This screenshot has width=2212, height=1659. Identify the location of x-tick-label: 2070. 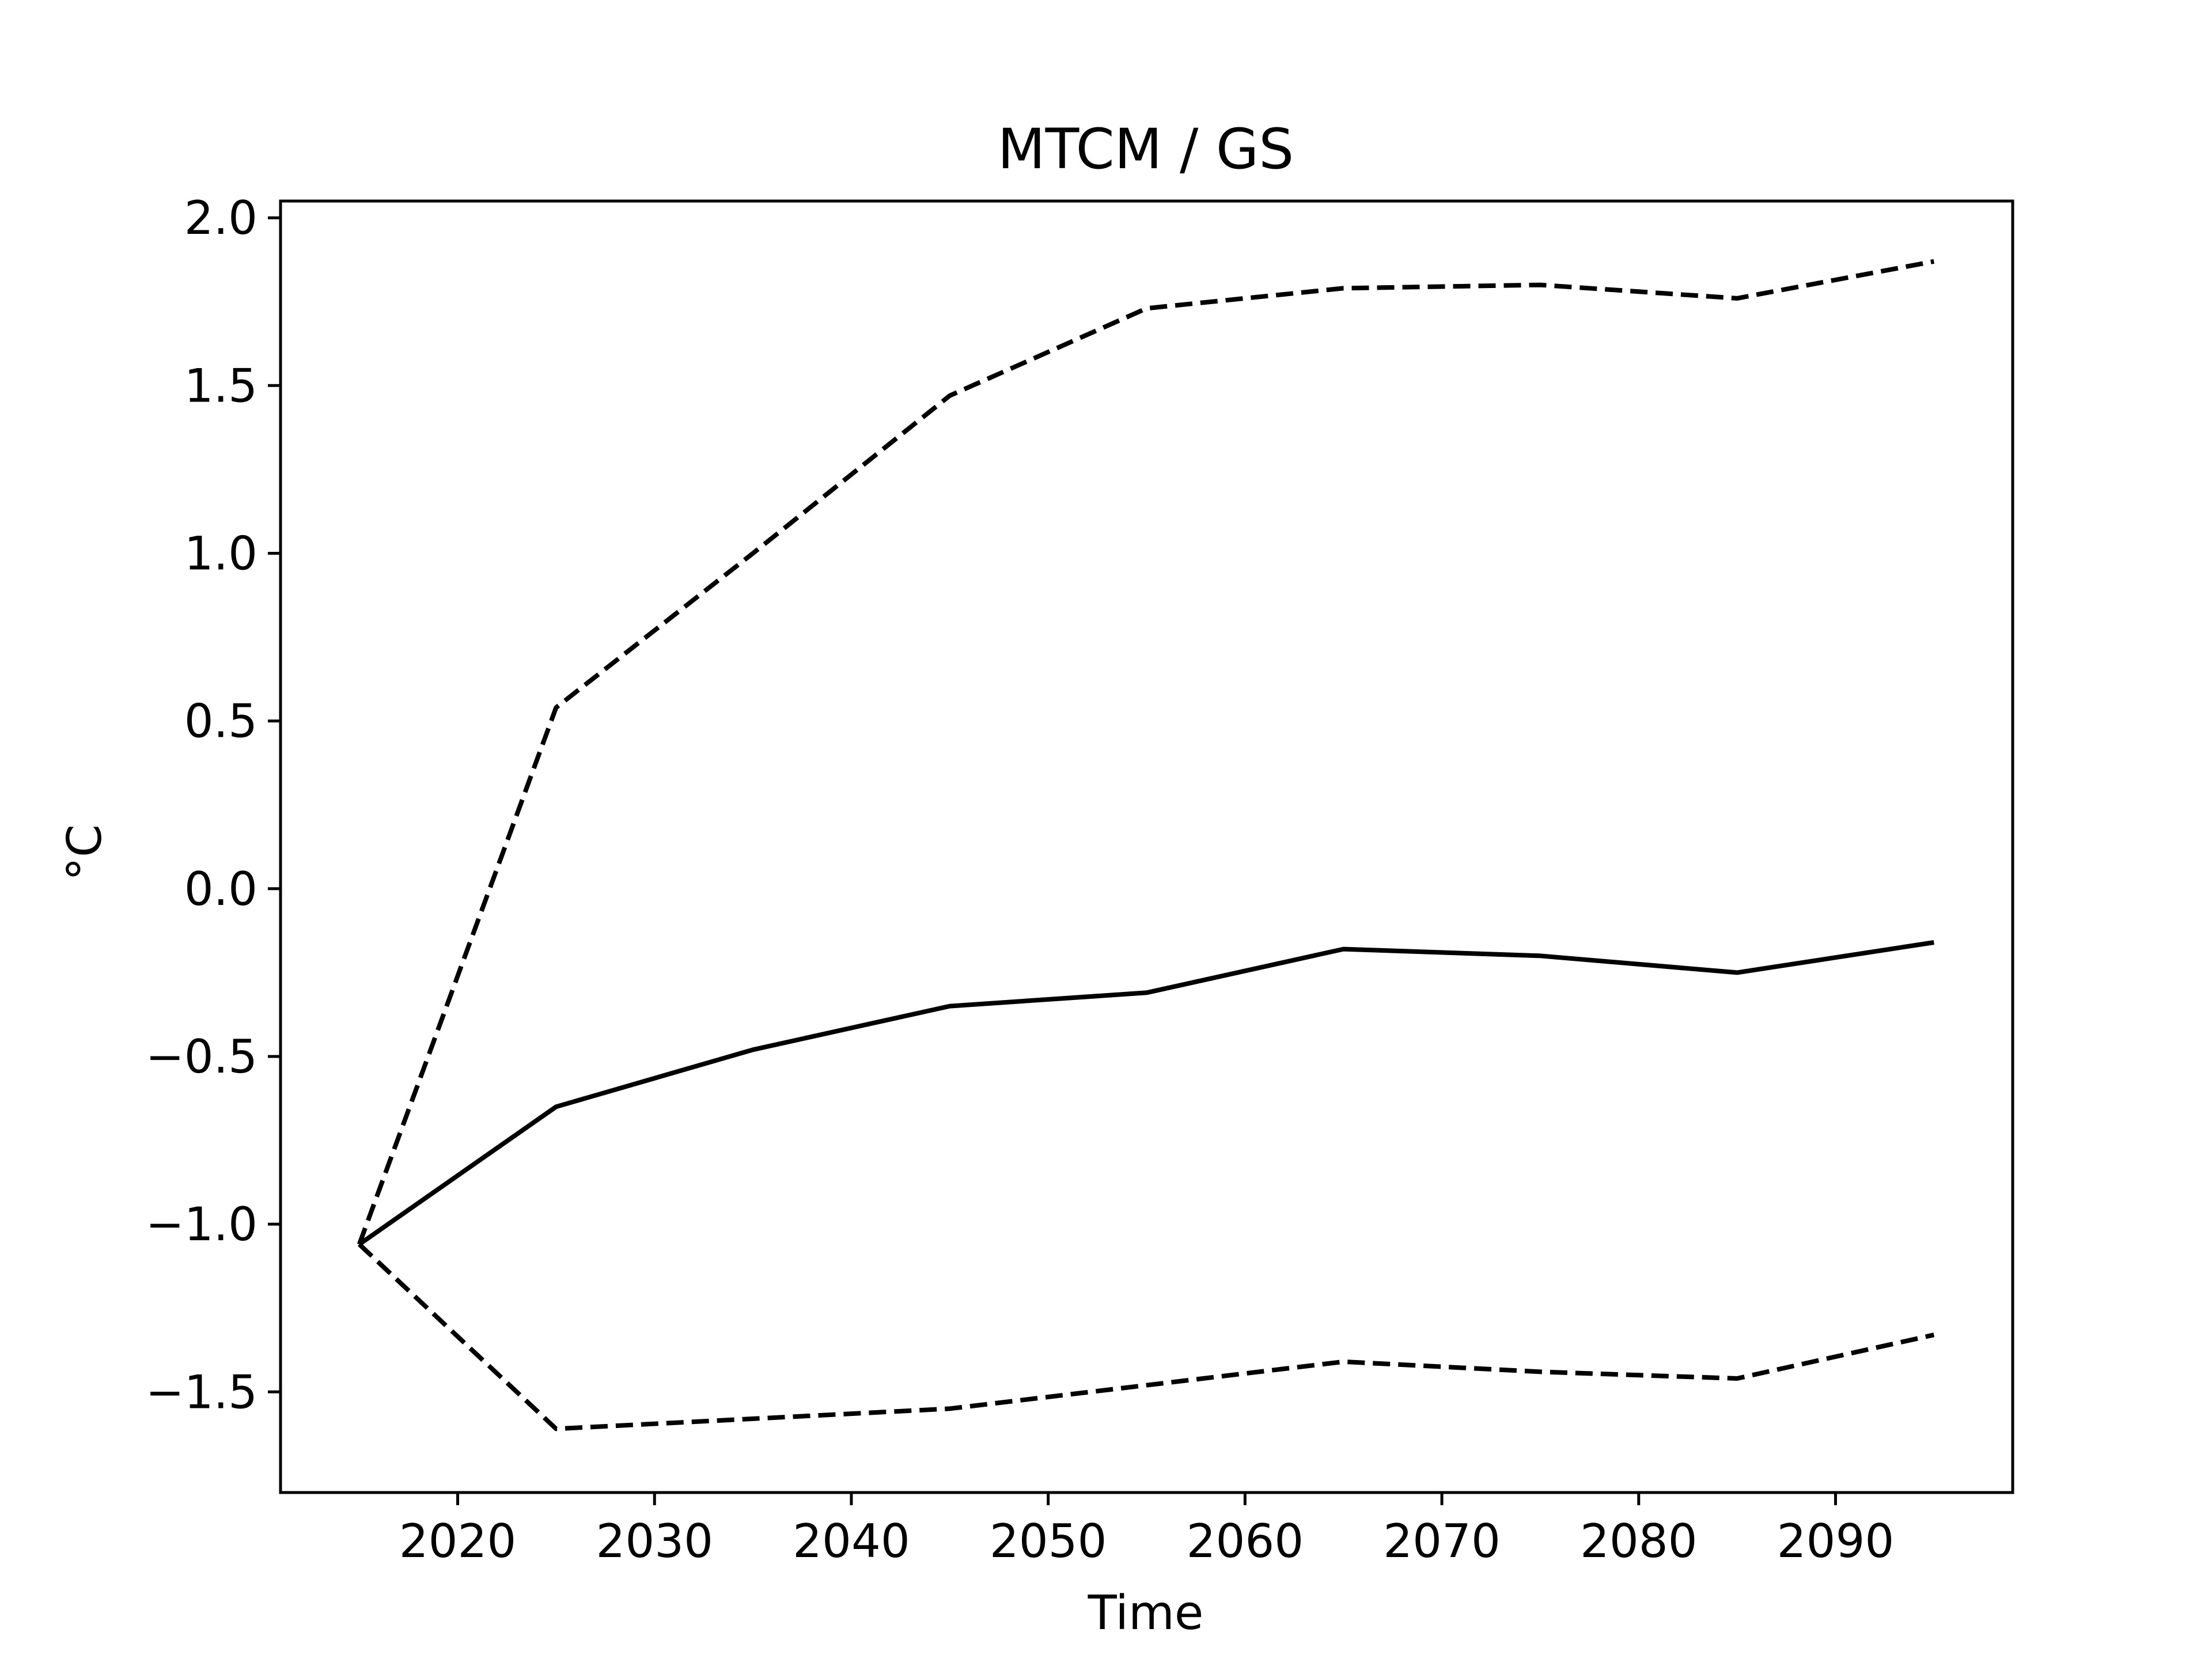
(1442, 1541).